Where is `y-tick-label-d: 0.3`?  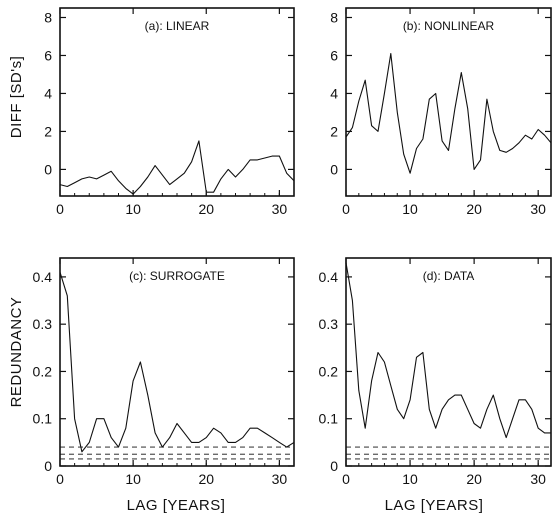 y-tick-label-d: 0.3 is located at coordinates (329, 324).